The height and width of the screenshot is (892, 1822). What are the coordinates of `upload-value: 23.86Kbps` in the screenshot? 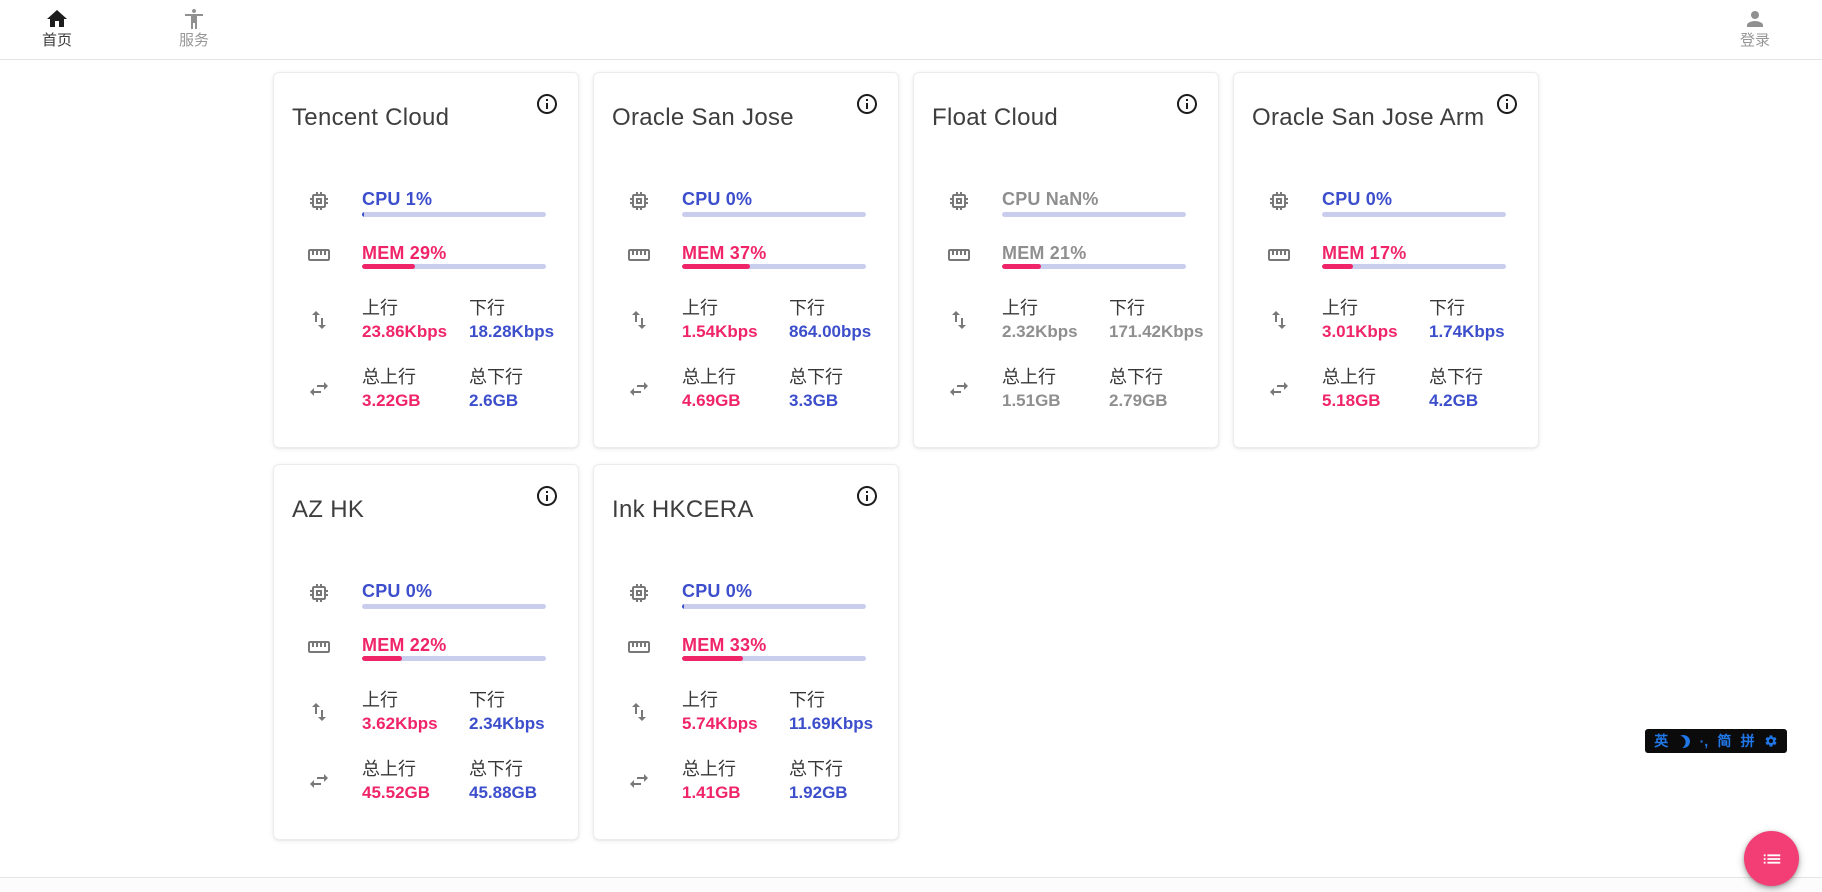 It's located at (405, 331).